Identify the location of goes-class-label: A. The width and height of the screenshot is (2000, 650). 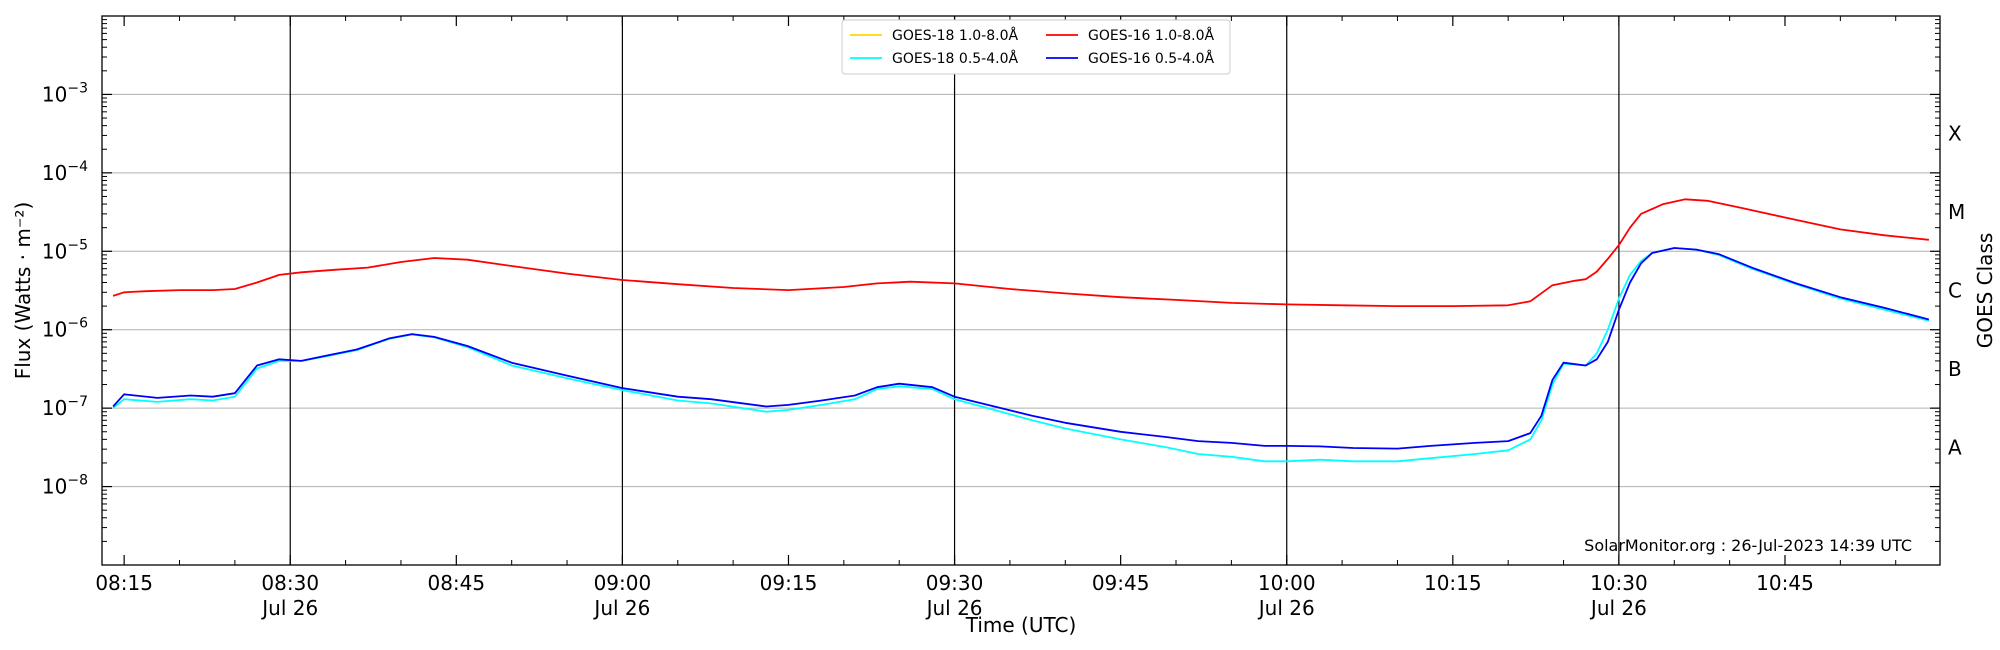
(1955, 447).